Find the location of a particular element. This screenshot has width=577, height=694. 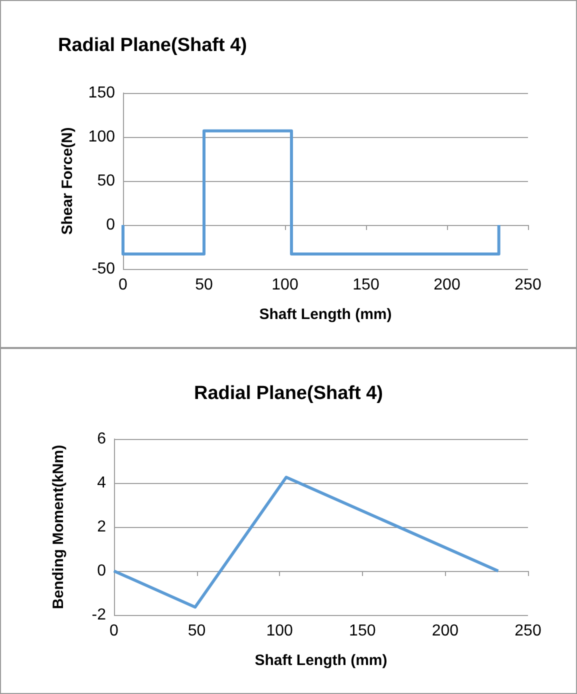

y-tick-label: 100 is located at coordinates (102, 137).